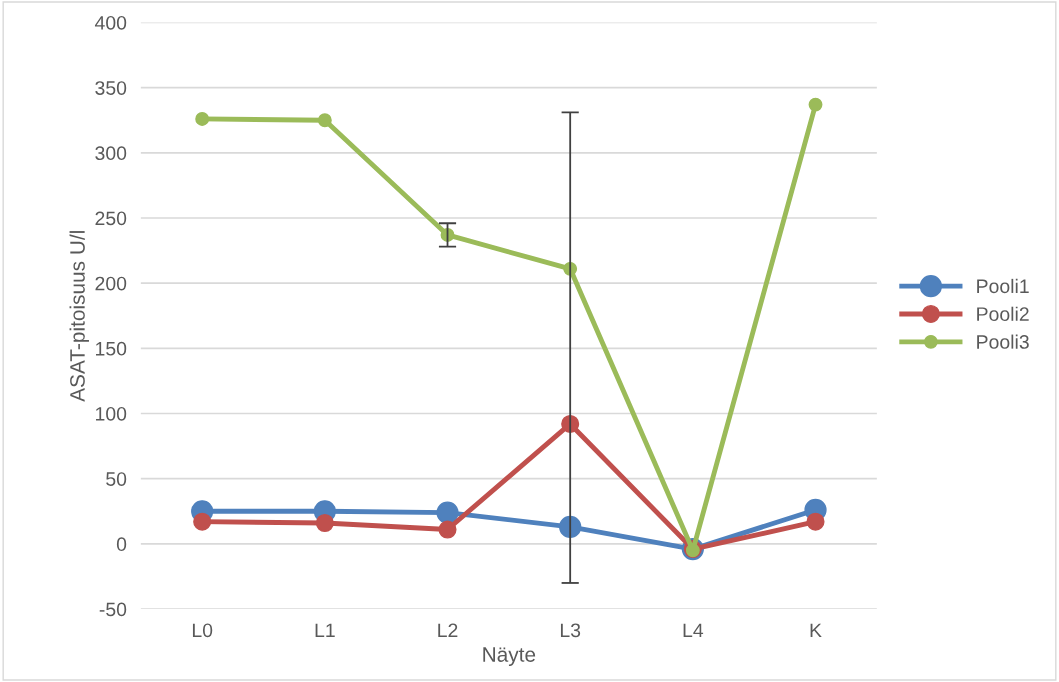 The height and width of the screenshot is (682, 1059). What do you see at coordinates (111, 348) in the screenshot?
I see `y-tick-label: 150` at bounding box center [111, 348].